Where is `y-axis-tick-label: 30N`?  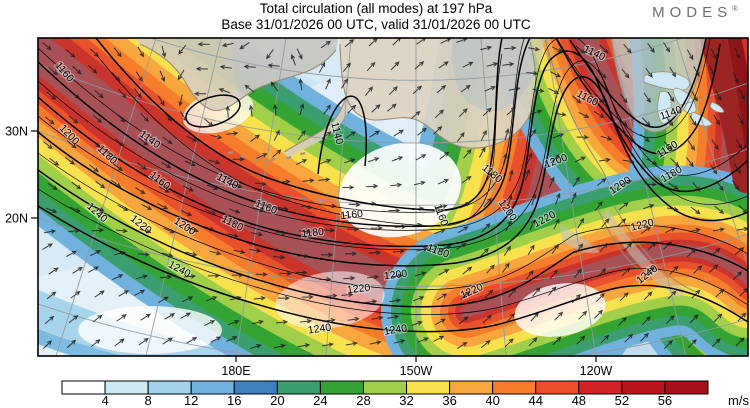
y-axis-tick-label: 30N is located at coordinates (16, 132).